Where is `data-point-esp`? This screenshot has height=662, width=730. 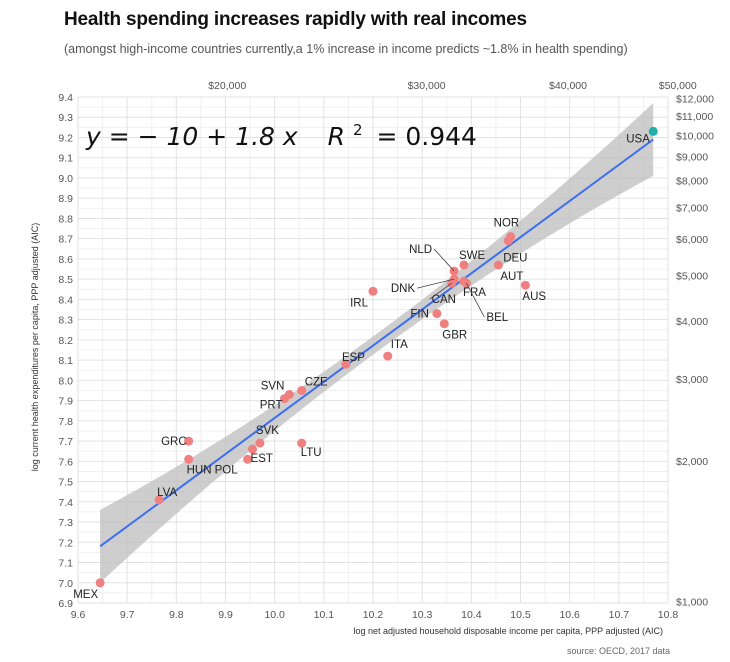 data-point-esp is located at coordinates (346, 364).